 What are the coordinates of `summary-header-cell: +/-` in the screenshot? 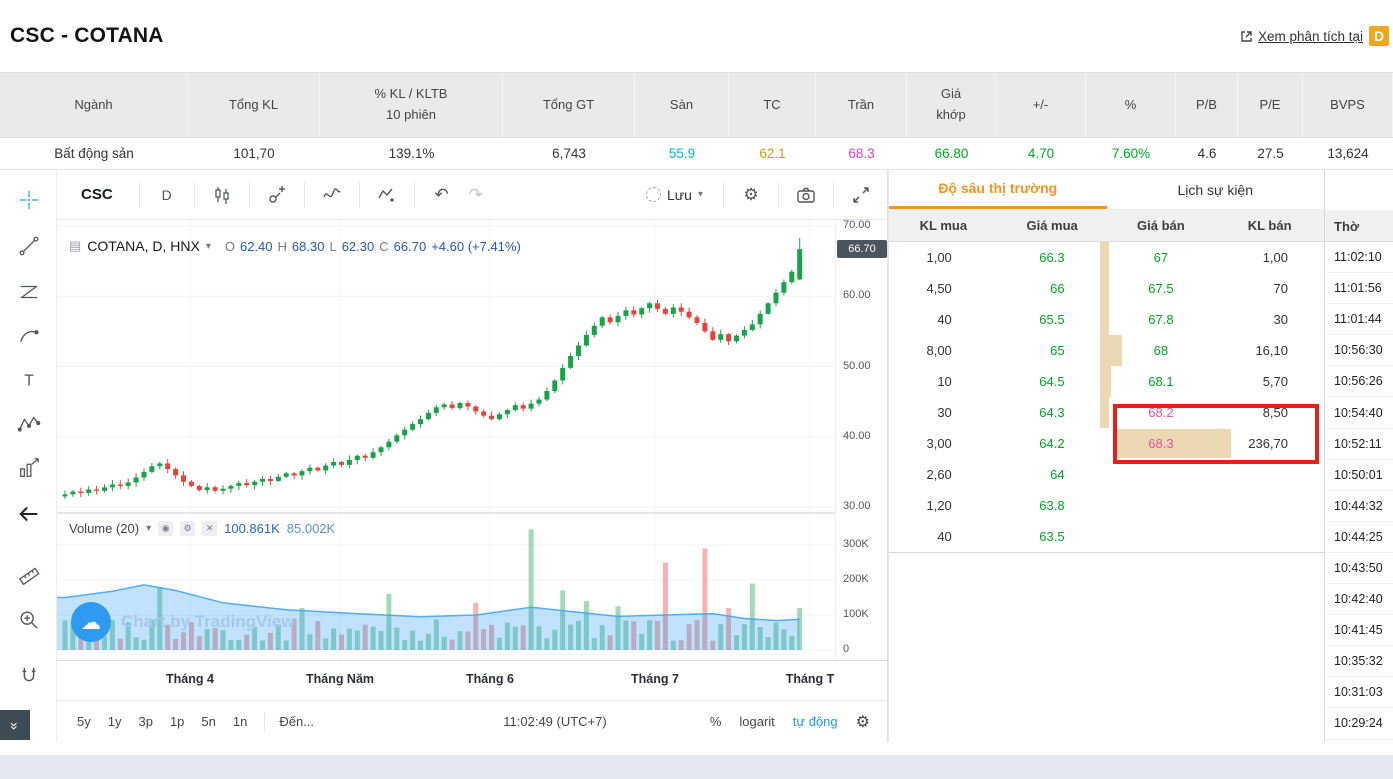 It's located at (1041, 105).